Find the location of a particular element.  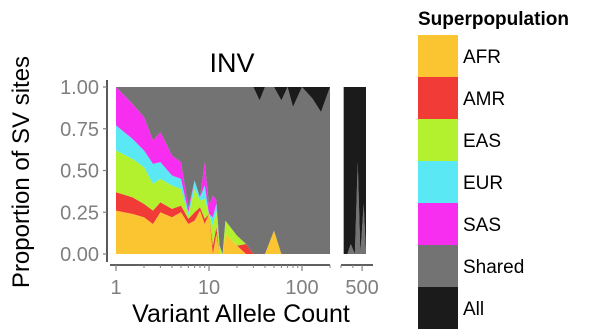

y-tick-label: 0.75 is located at coordinates (79, 130).